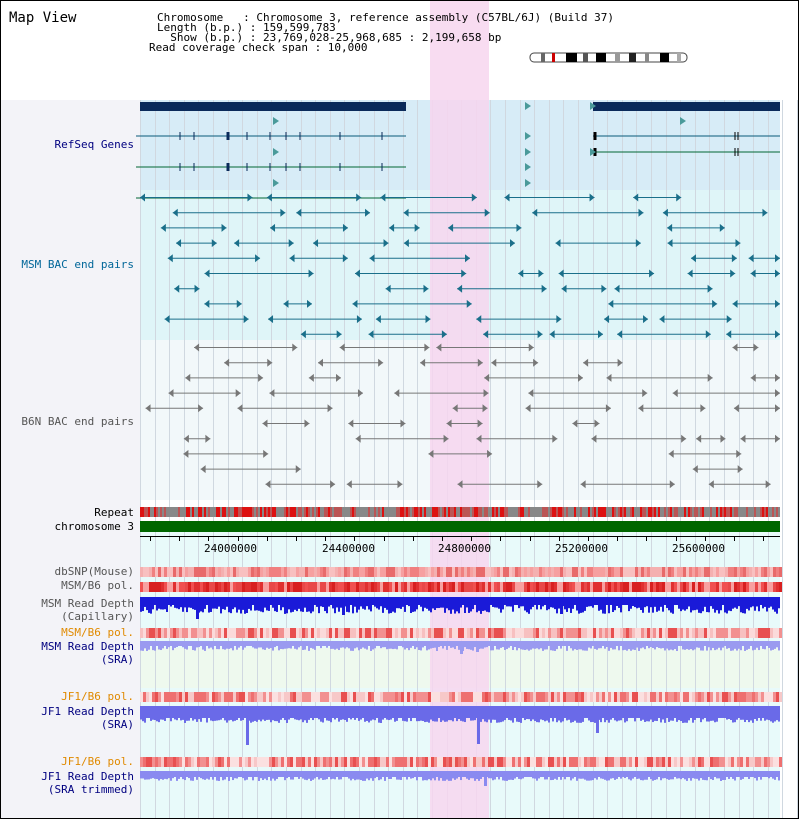 The height and width of the screenshot is (820, 800). I want to click on track-label-b6n-bac: B6N BAC end pairs, so click(77, 421).